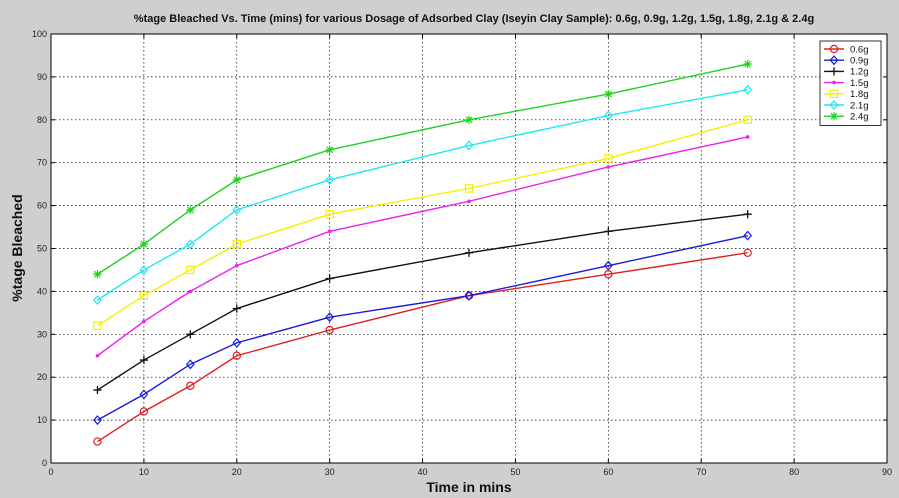  Describe the element at coordinates (846, 61) in the screenshot. I see `legend-item: 0.9g` at that location.